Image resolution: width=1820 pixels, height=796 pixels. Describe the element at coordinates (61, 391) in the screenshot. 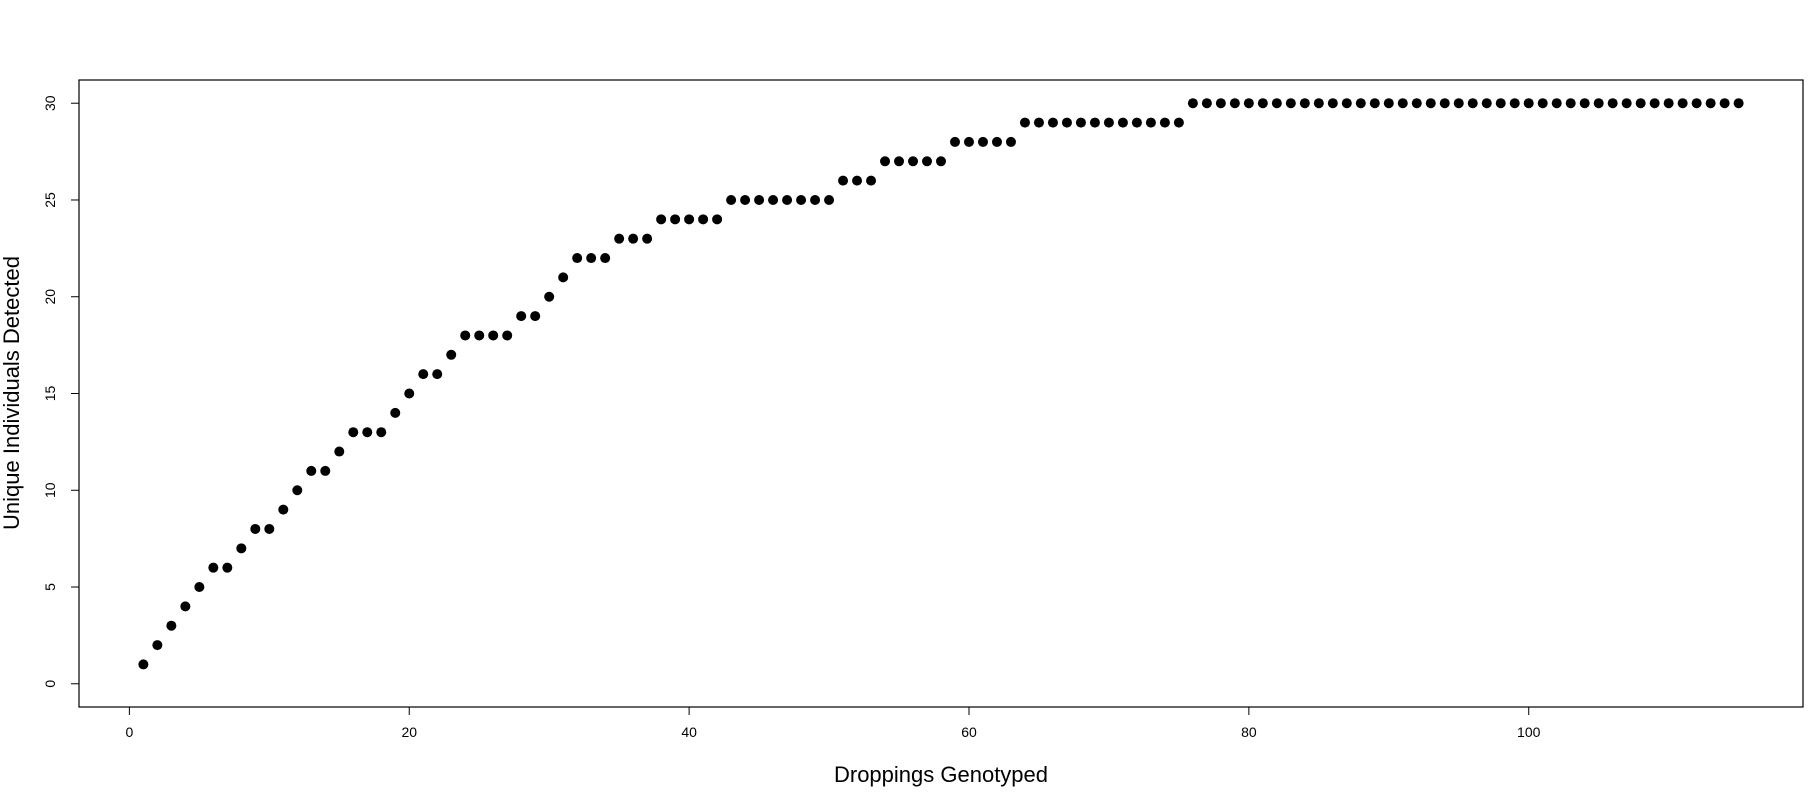

I see `y-axis: 0 5 10 15 20 25 30` at that location.